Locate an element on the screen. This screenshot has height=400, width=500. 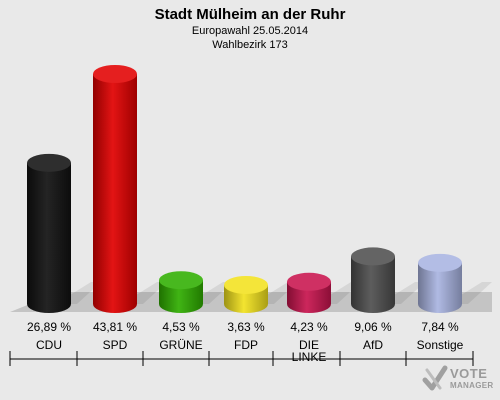
chart-subtitle-district: Wahlbezirk 173 is located at coordinates (250, 45).